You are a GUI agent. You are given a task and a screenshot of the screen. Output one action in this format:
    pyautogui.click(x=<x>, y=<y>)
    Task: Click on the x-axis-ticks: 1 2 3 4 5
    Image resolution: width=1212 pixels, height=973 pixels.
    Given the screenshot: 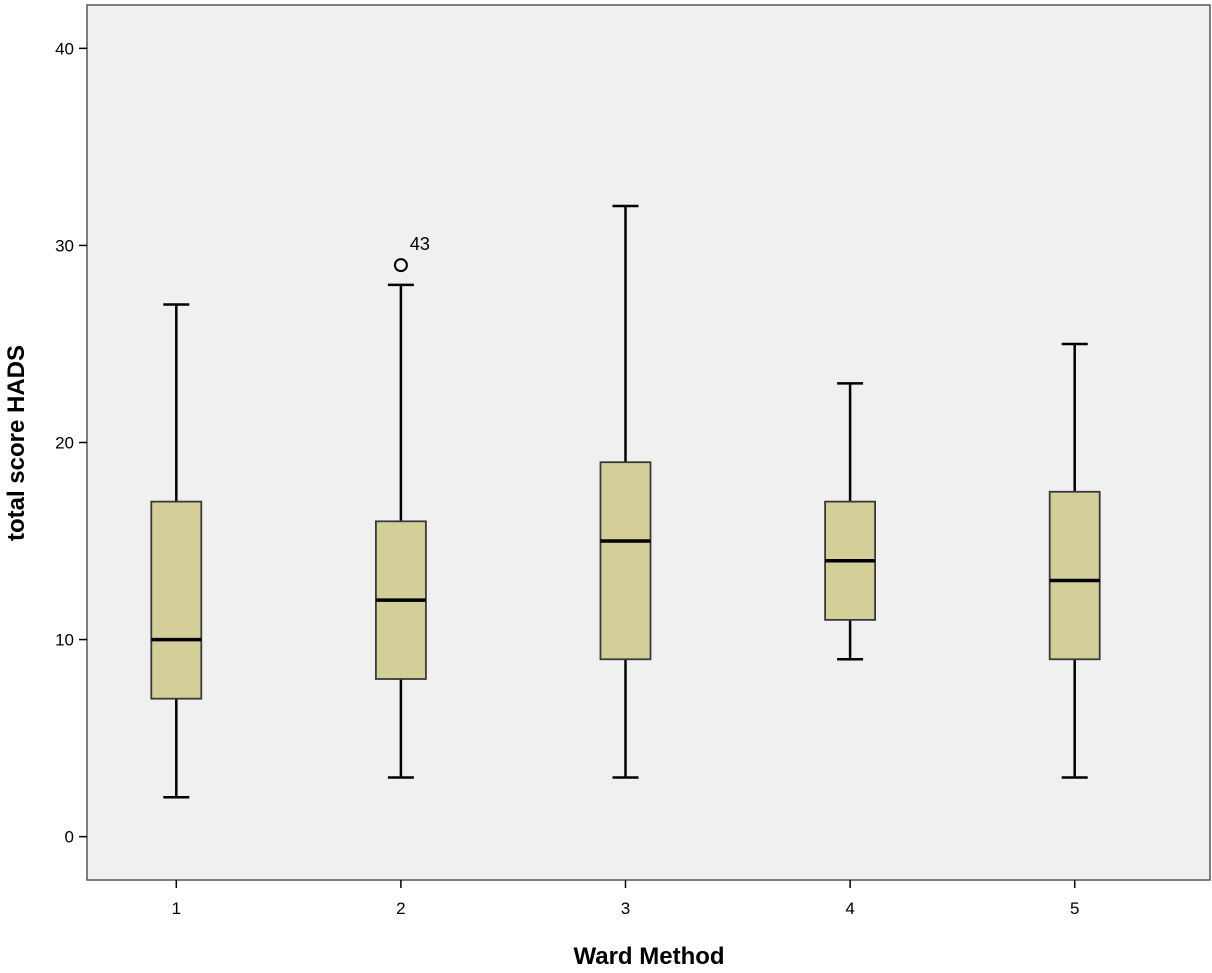 What is the action you would take?
    pyautogui.click(x=625, y=899)
    